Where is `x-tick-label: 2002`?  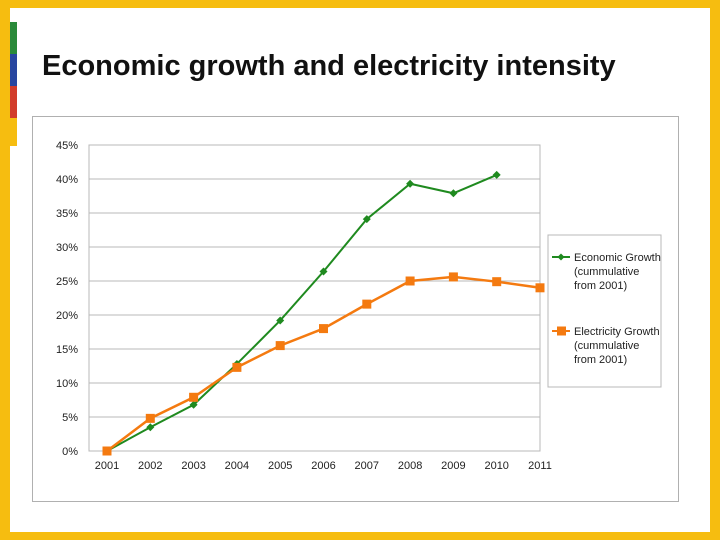 x-tick-label: 2002 is located at coordinates (150, 466).